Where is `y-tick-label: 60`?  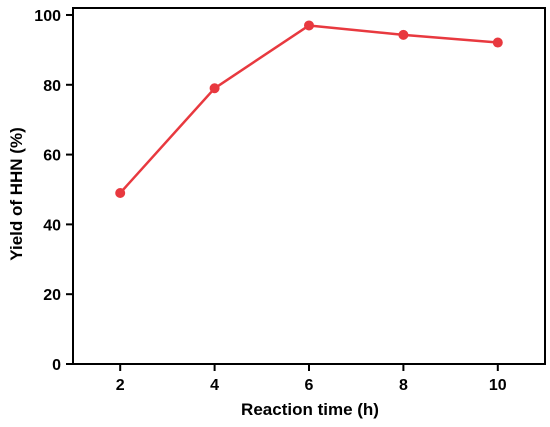 y-tick-label: 60 is located at coordinates (52, 156).